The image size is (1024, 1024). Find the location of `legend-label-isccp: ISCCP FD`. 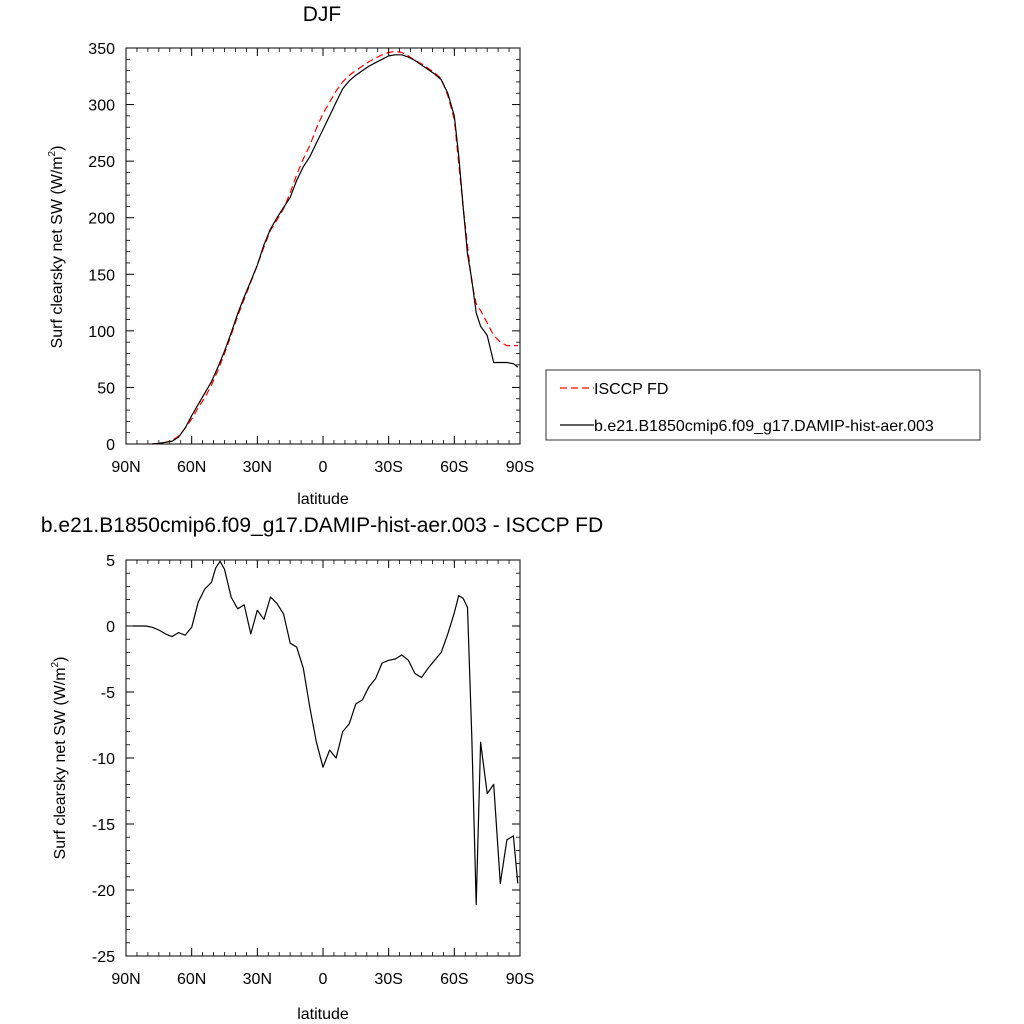

legend-label-isccp: ISCCP FD is located at coordinates (631, 389).